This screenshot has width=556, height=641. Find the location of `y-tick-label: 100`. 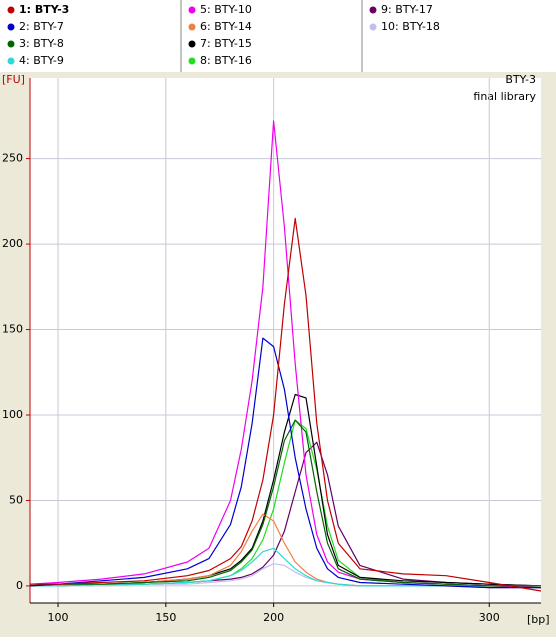

y-tick-label: 100 is located at coordinates (12, 414).